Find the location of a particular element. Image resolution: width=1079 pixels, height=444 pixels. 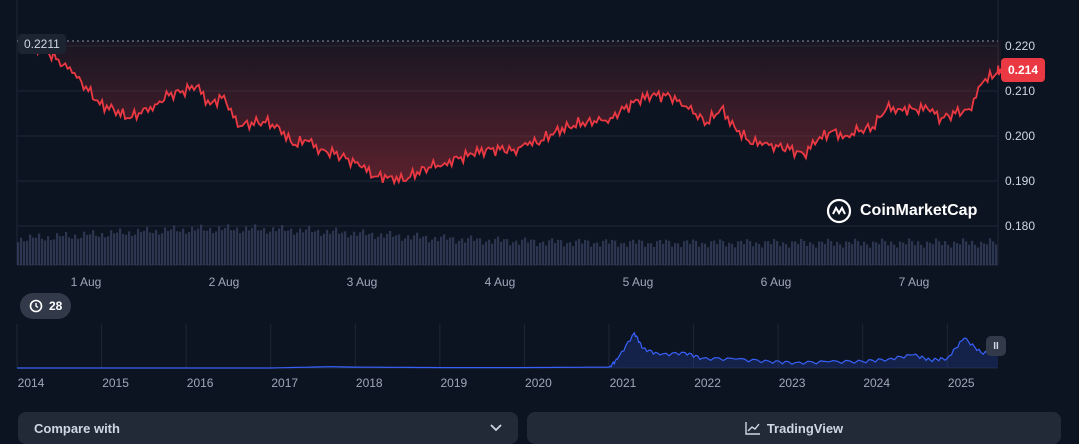

history-count: 28 is located at coordinates (56, 306).